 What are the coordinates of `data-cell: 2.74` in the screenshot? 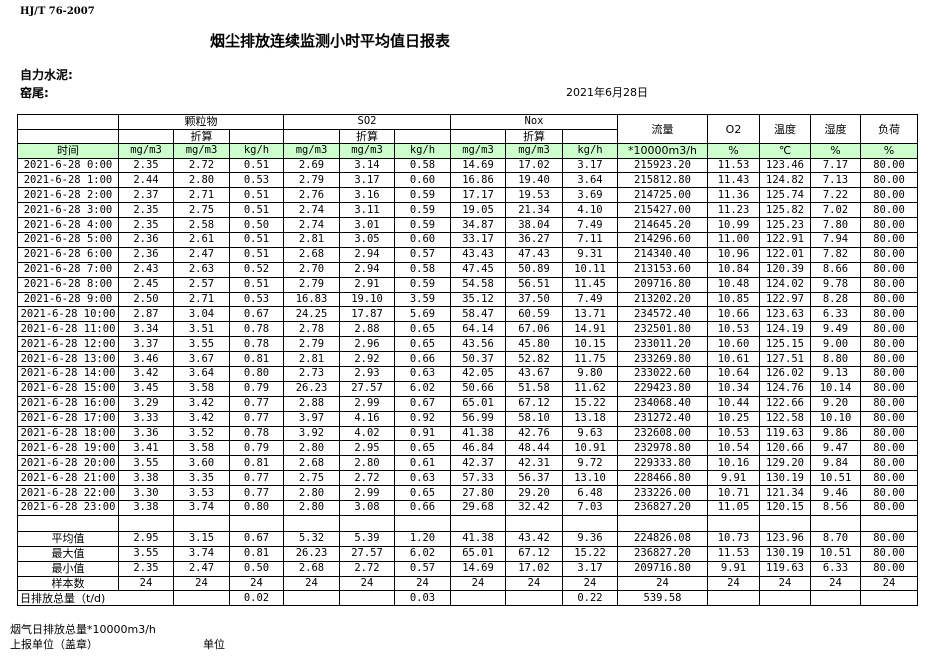 It's located at (311, 210).